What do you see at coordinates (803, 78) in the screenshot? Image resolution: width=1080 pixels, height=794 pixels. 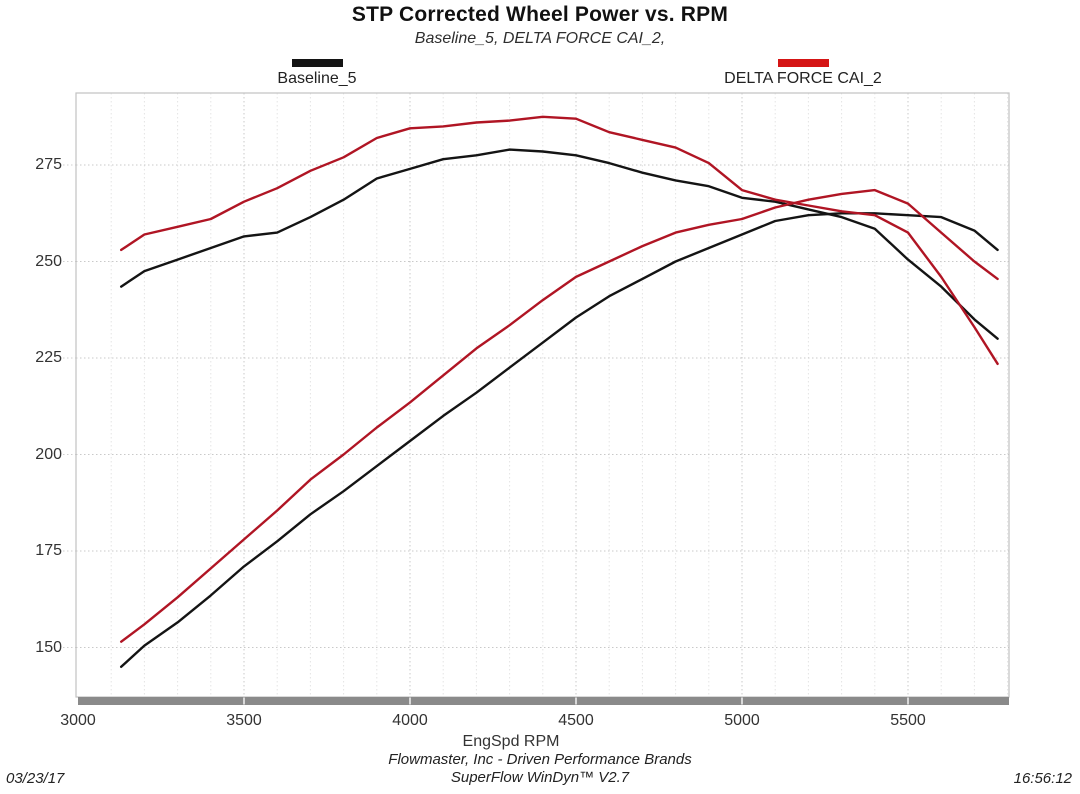 I see `legend-label-delta-force: DELTA FORCE CAI_2` at bounding box center [803, 78].